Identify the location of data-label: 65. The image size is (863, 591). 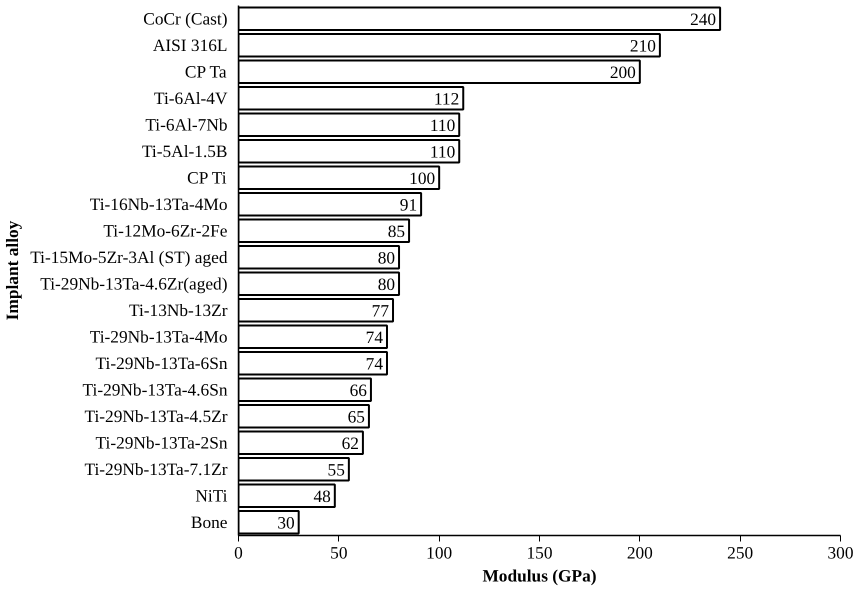
(356, 416).